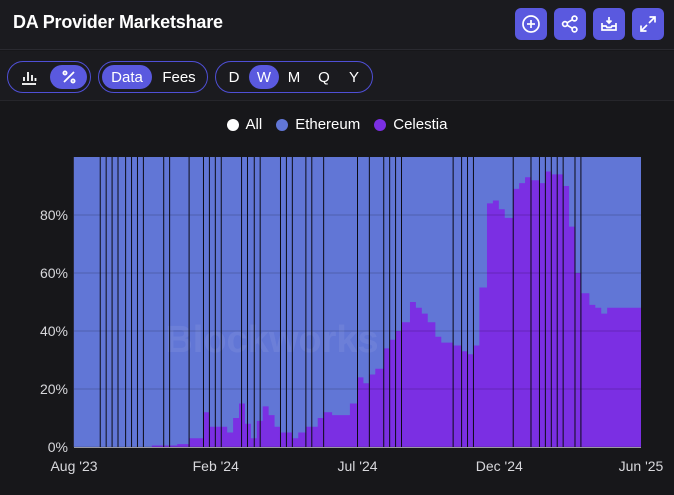 The image size is (674, 495). Describe the element at coordinates (499, 466) in the screenshot. I see `x-tick-label: Dec '24` at that location.